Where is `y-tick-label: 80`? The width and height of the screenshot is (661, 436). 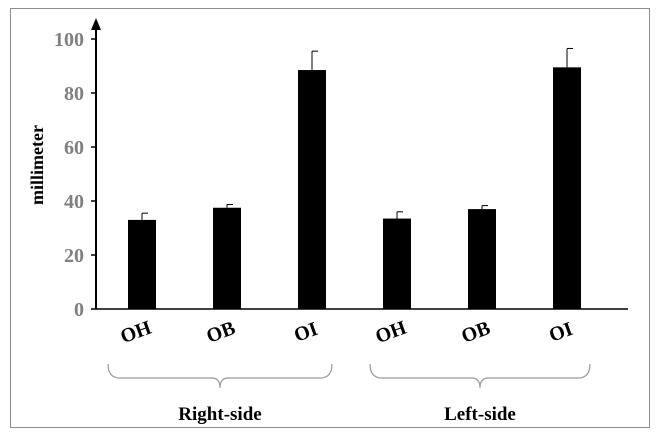 y-tick-label: 80 is located at coordinates (74, 94).